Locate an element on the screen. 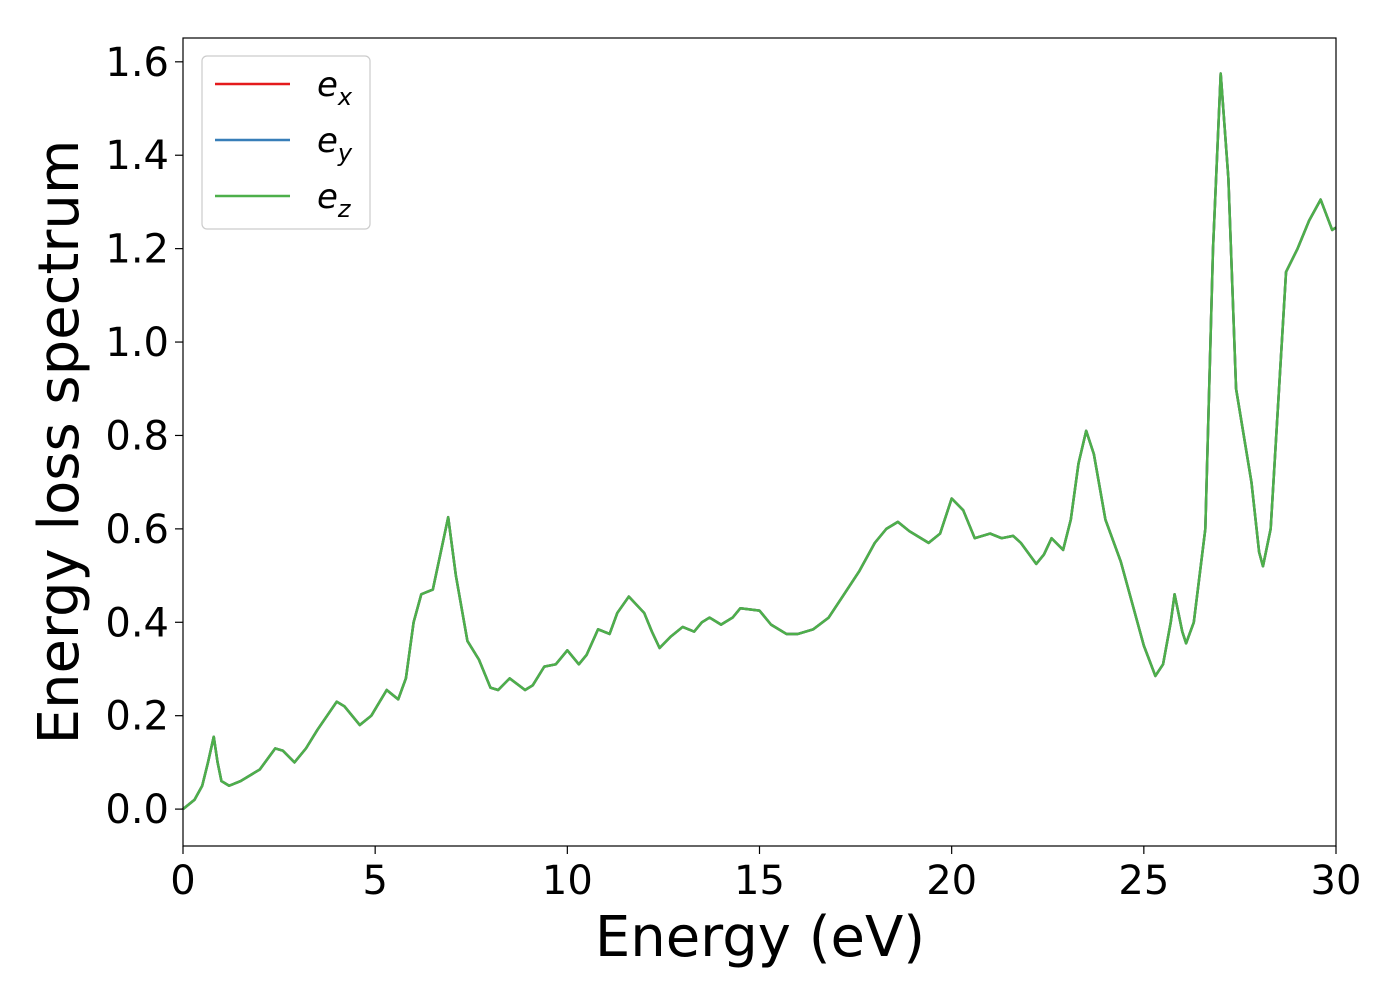  y-tick-label: 0.8 is located at coordinates (137, 436).